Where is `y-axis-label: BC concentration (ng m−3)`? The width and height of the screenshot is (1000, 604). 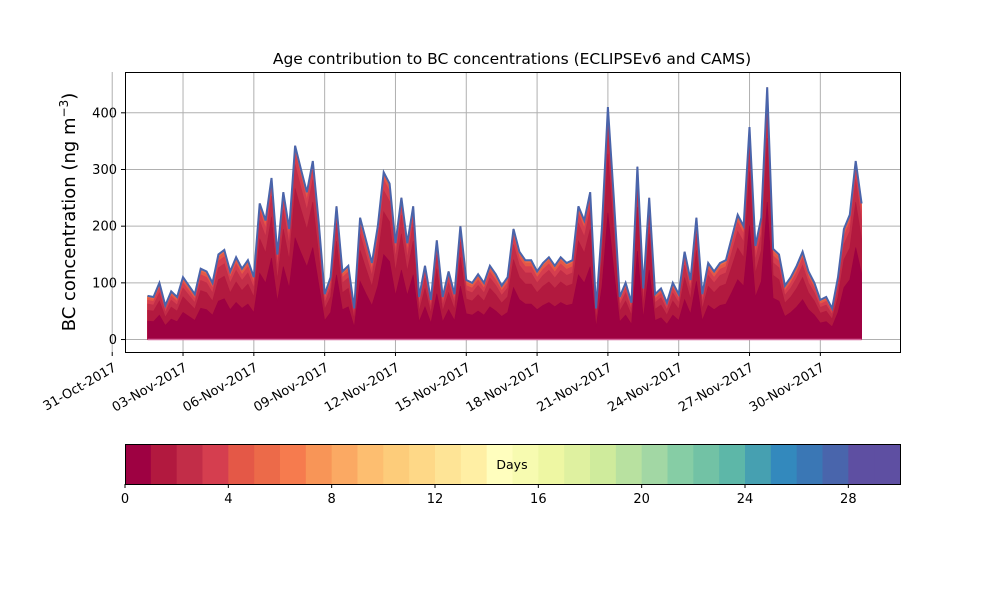
y-axis-label: BC concentration (ng m−3) is located at coordinates (68, 212).